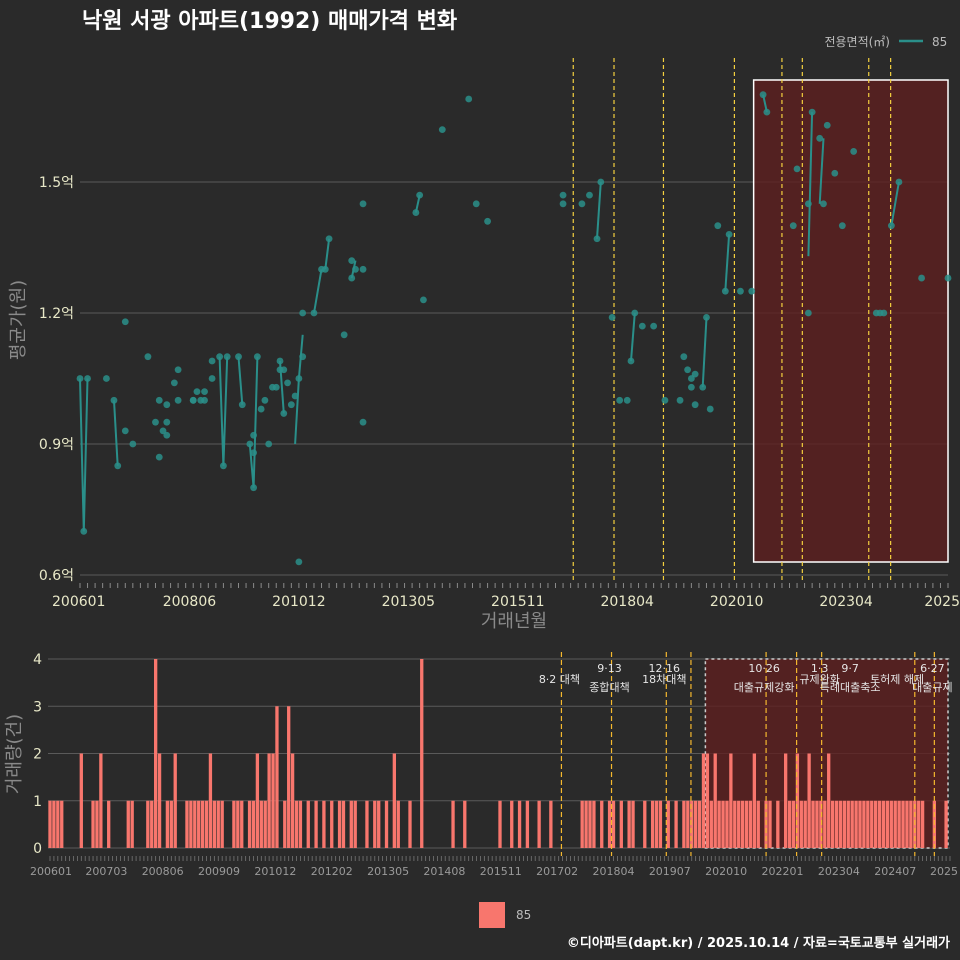  I want to click on price-x-axis-title: 거래년월, so click(514, 621).